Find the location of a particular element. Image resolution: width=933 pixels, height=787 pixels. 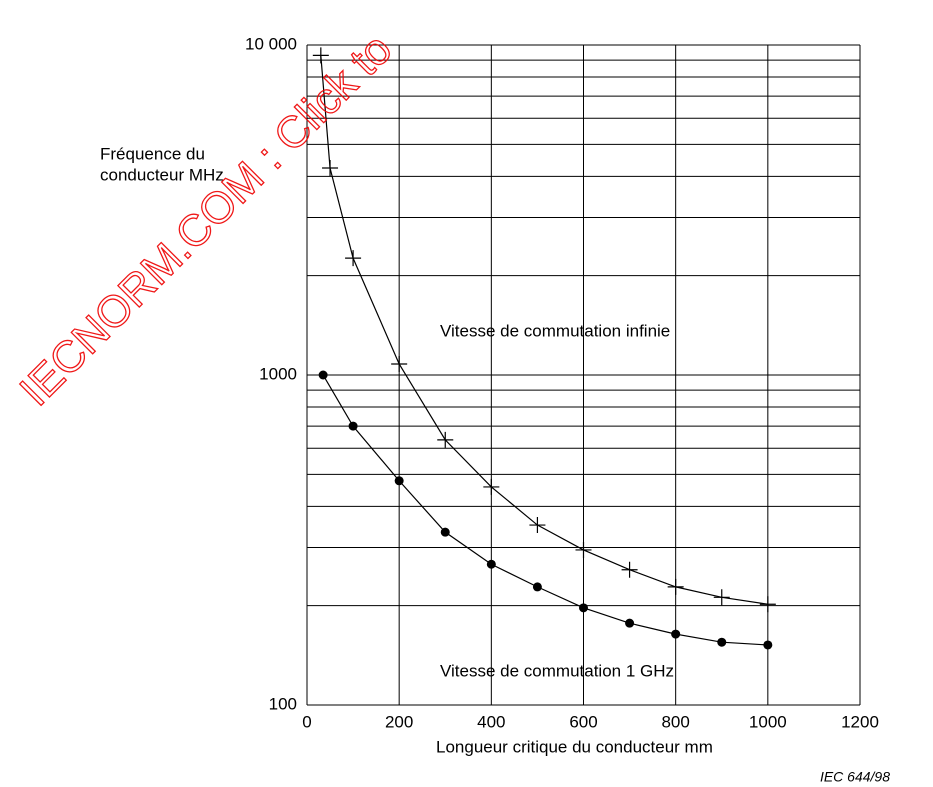

y-tick-label: 1000 is located at coordinates (278, 373).